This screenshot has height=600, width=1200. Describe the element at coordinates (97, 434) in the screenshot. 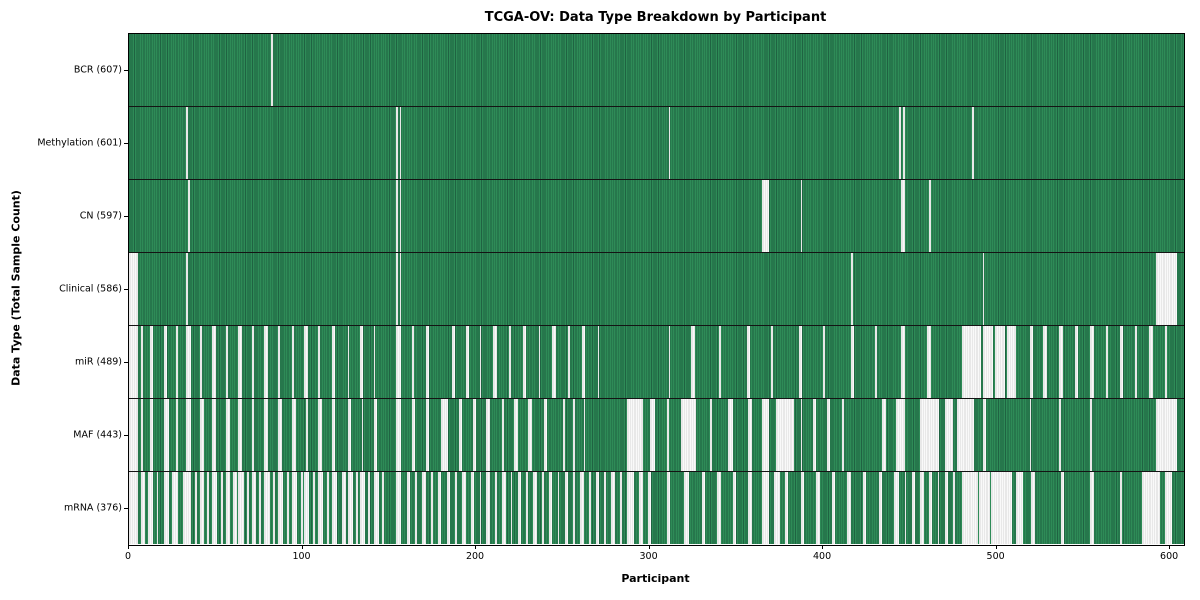

I see `ytick-label: MAF (443)` at that location.